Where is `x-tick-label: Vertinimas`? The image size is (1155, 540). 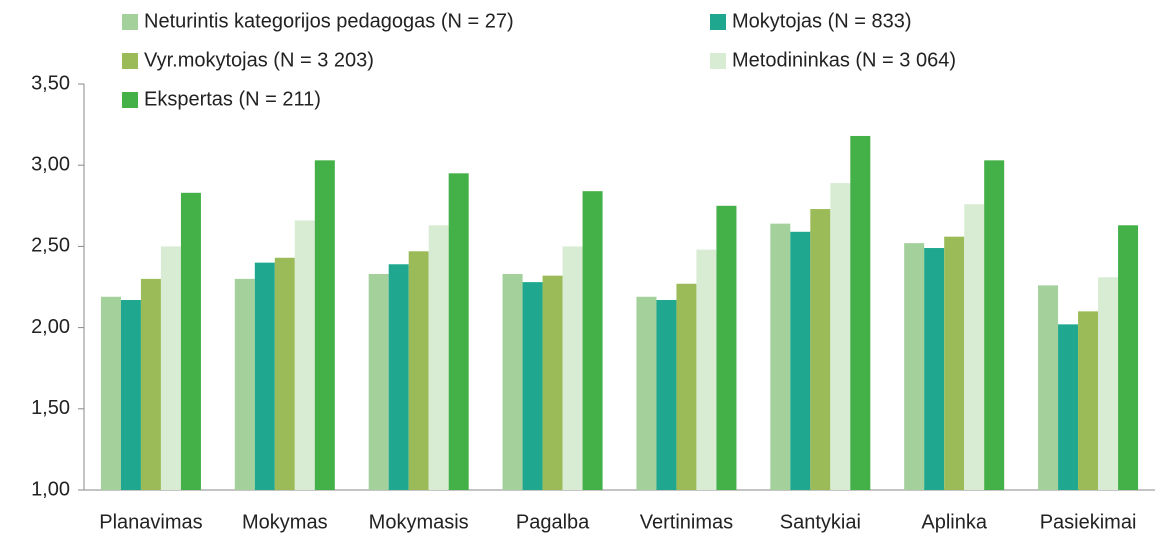 x-tick-label: Vertinimas is located at coordinates (686, 522).